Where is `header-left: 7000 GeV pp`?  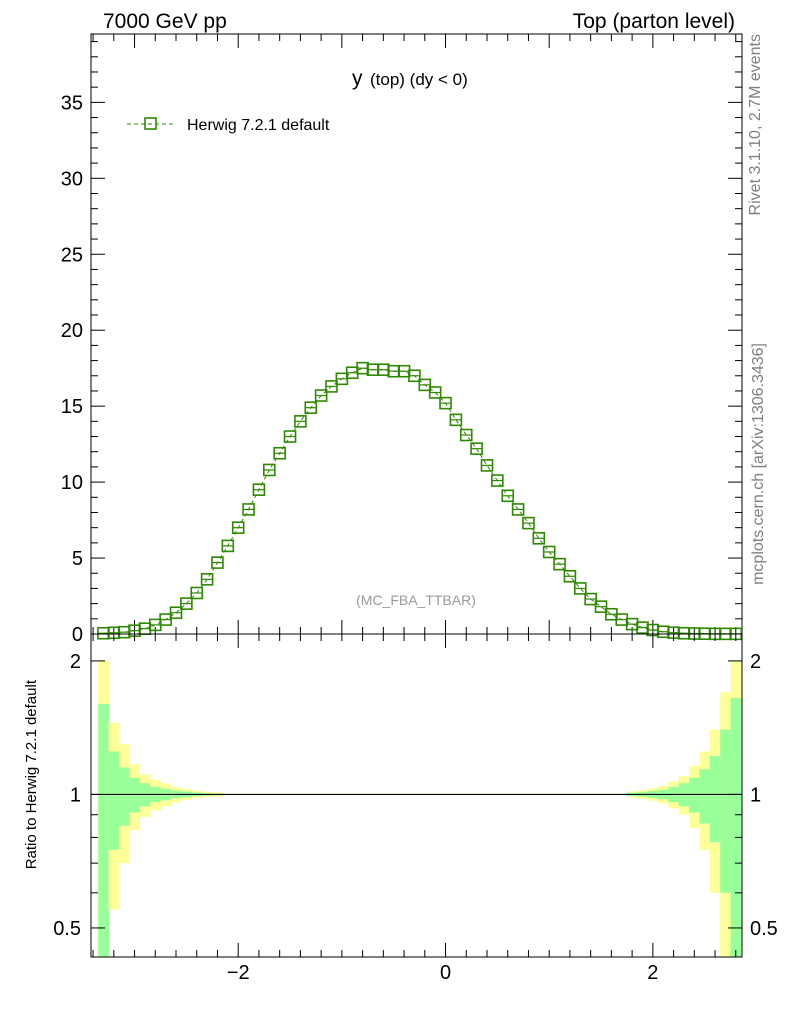
header-left: 7000 GeV pp is located at coordinates (165, 21).